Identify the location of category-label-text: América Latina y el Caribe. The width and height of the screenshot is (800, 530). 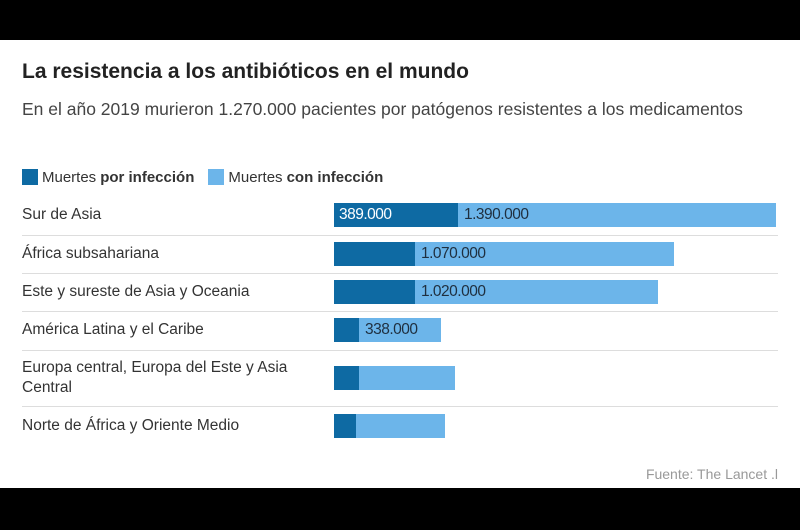
(113, 329).